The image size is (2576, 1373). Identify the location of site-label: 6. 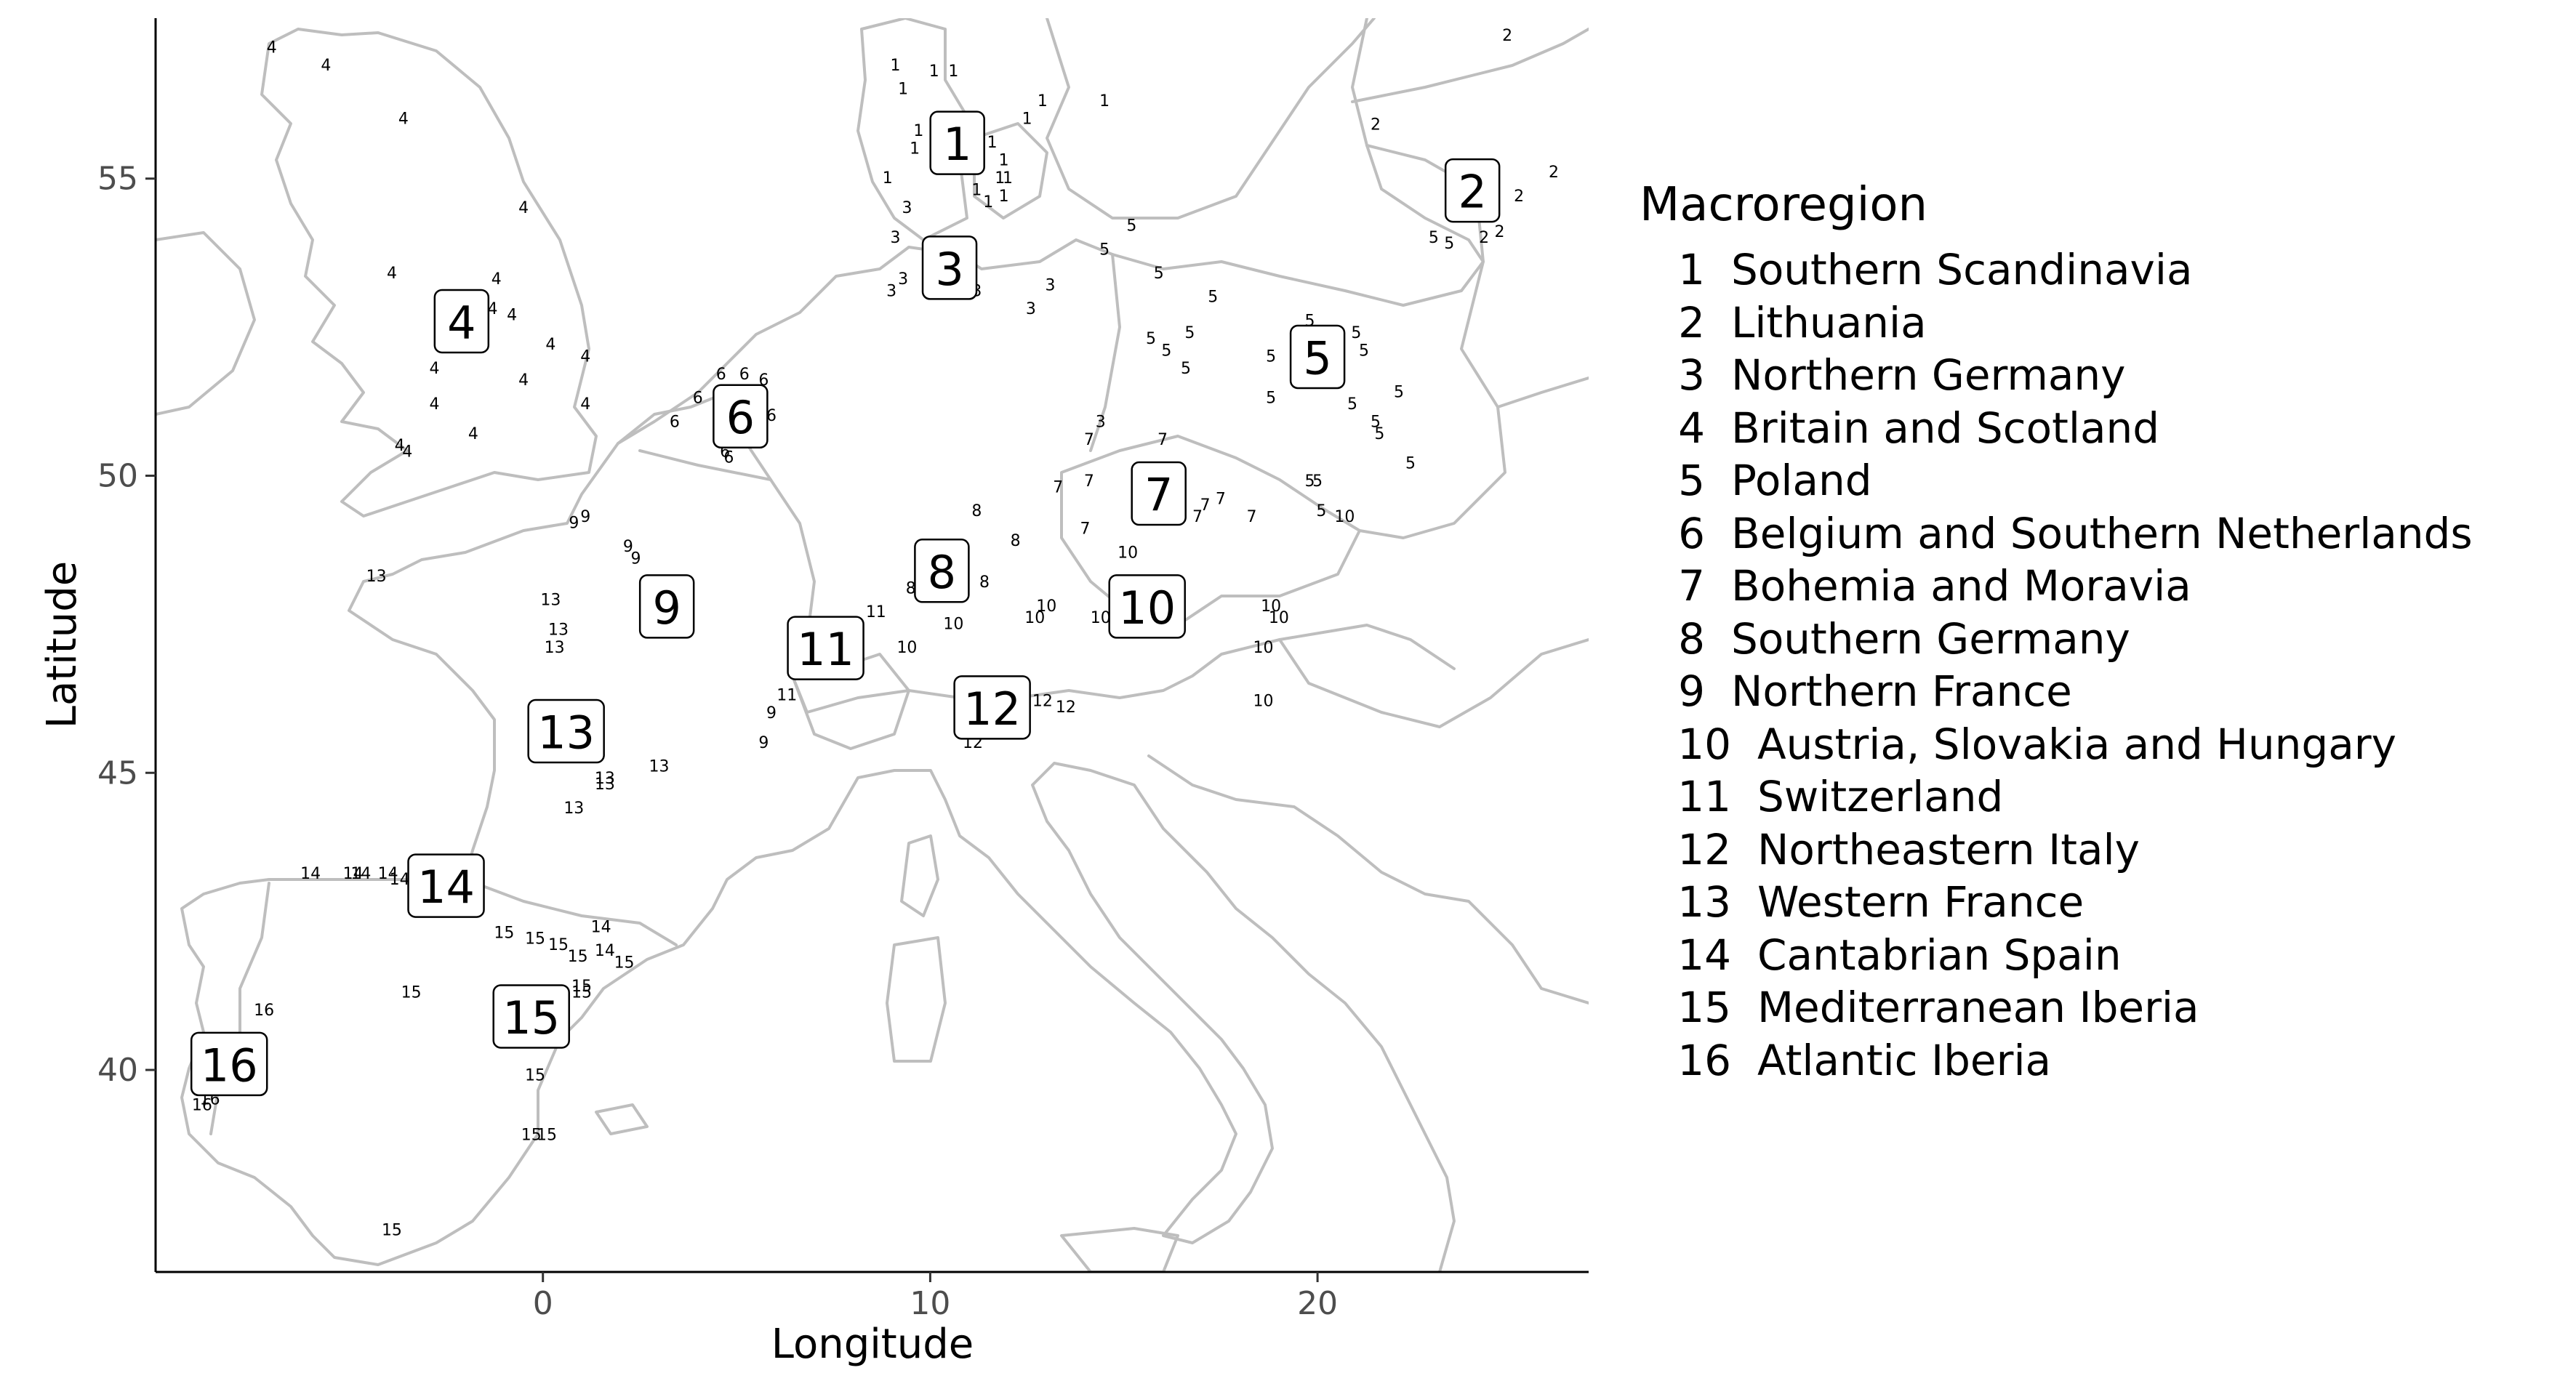
(698, 399).